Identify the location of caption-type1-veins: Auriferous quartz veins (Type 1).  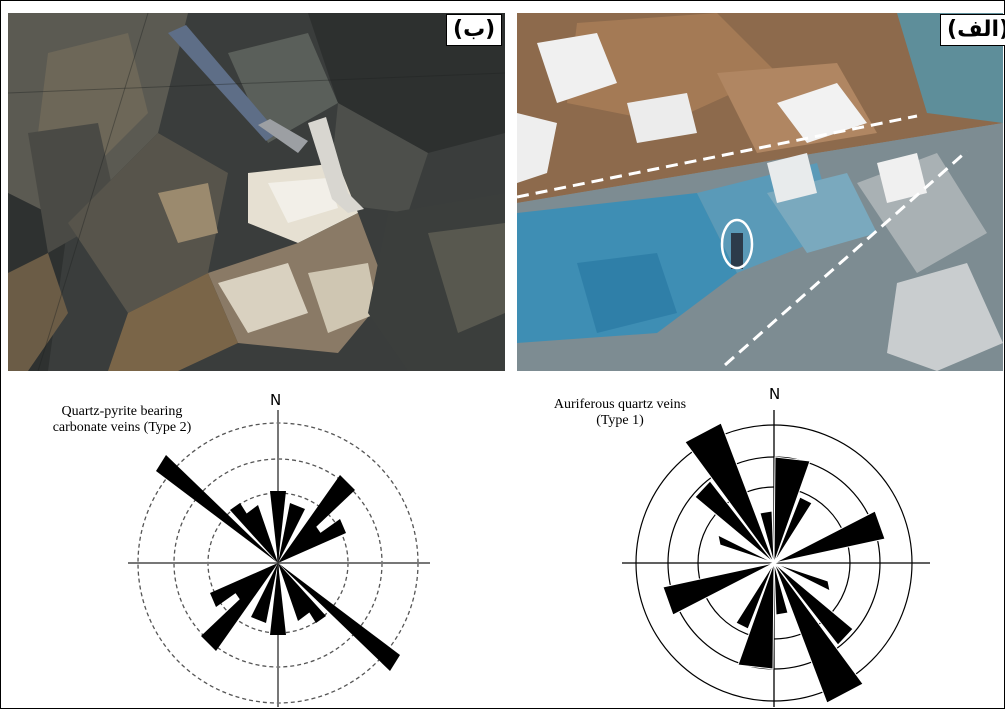
(620, 413).